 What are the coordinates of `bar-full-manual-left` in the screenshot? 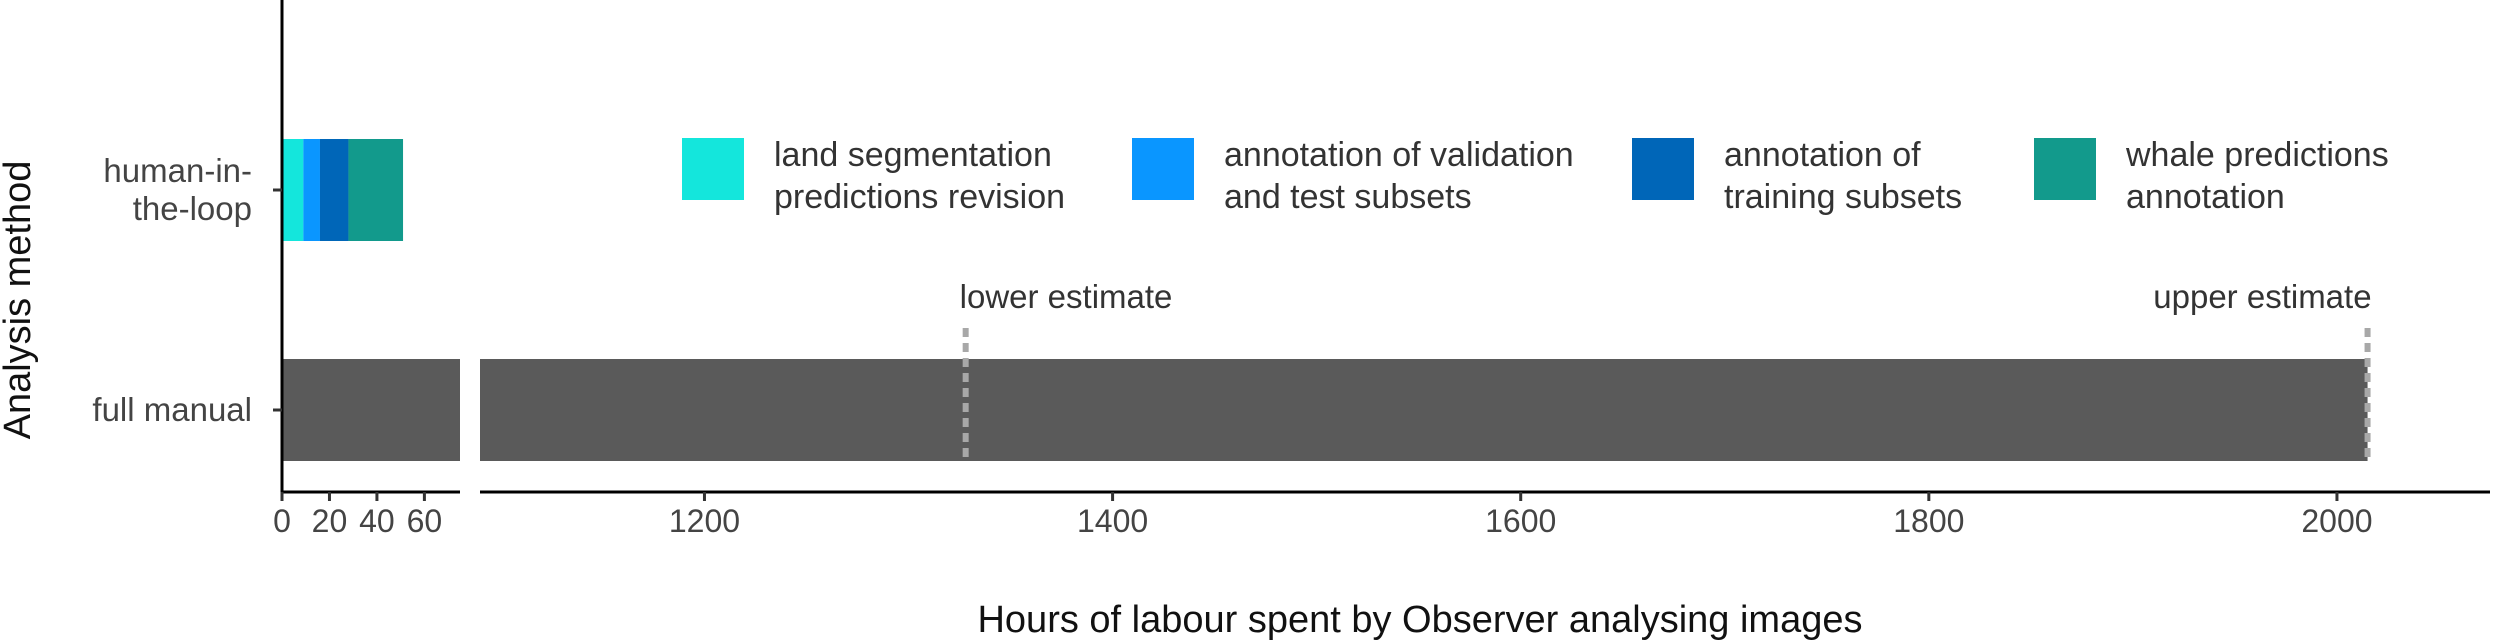 It's located at (371, 410).